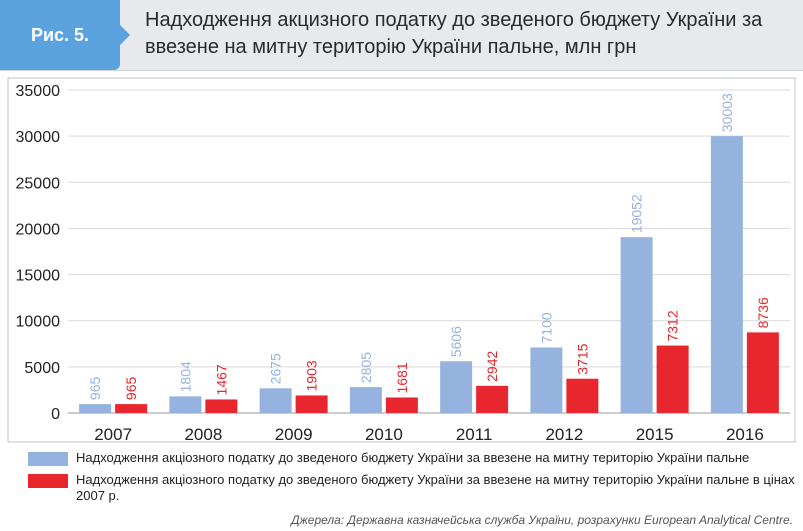 The width and height of the screenshot is (803, 531). Describe the element at coordinates (655, 434) in the screenshot. I see `x-tick-label: 2015` at that location.